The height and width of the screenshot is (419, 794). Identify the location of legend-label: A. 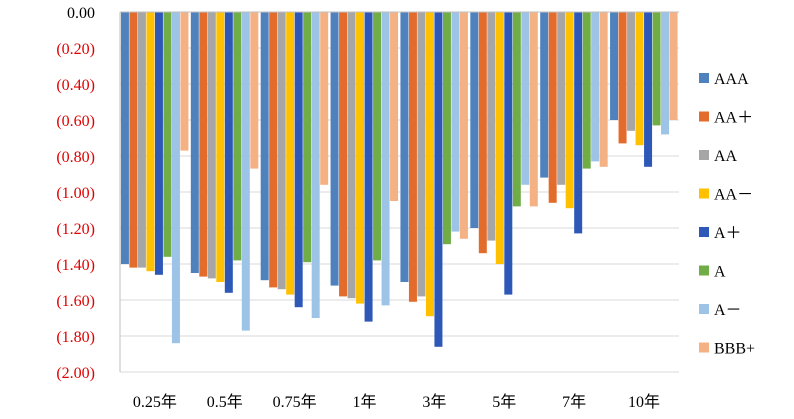
(720, 272).